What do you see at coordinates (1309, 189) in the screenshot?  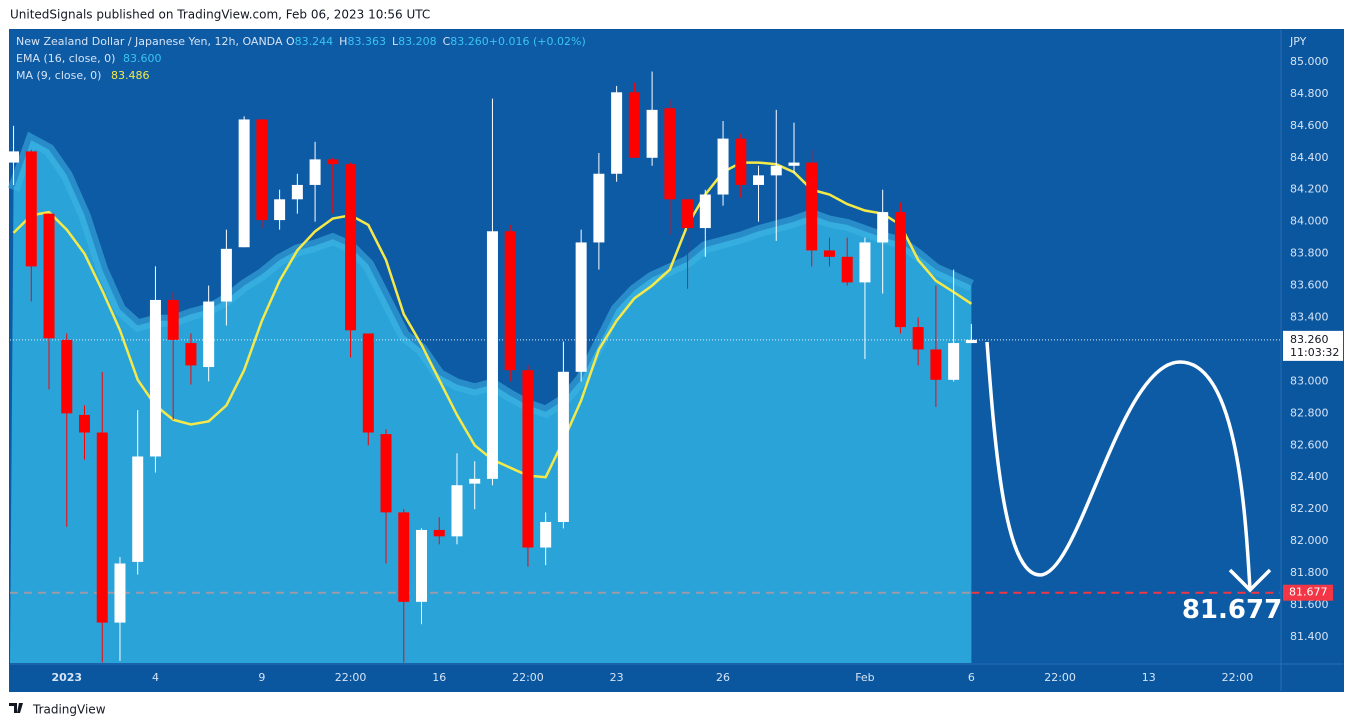 I see `y-tick-label: 84.200` at bounding box center [1309, 189].